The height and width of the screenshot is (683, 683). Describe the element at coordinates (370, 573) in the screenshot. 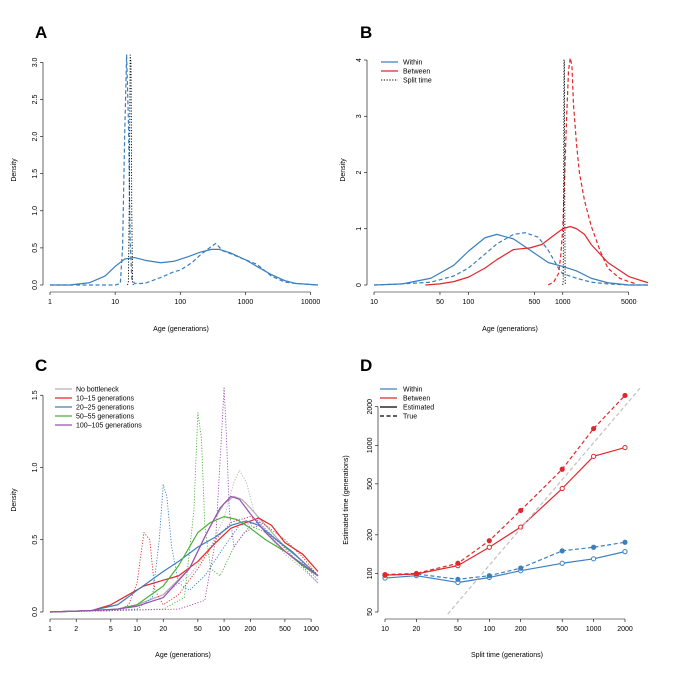

I see `y-tick-label: 100` at that location.